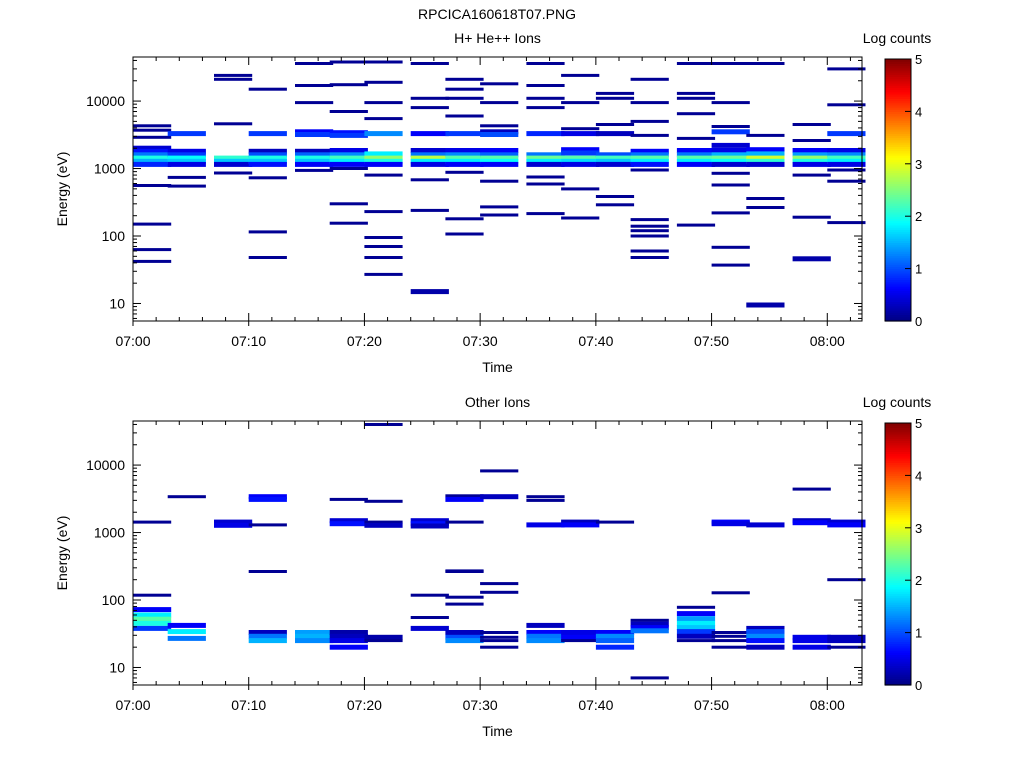 This screenshot has width=1024, height=768. Describe the element at coordinates (827, 341) in the screenshot. I see `x-tick-label: 08:00` at that location.